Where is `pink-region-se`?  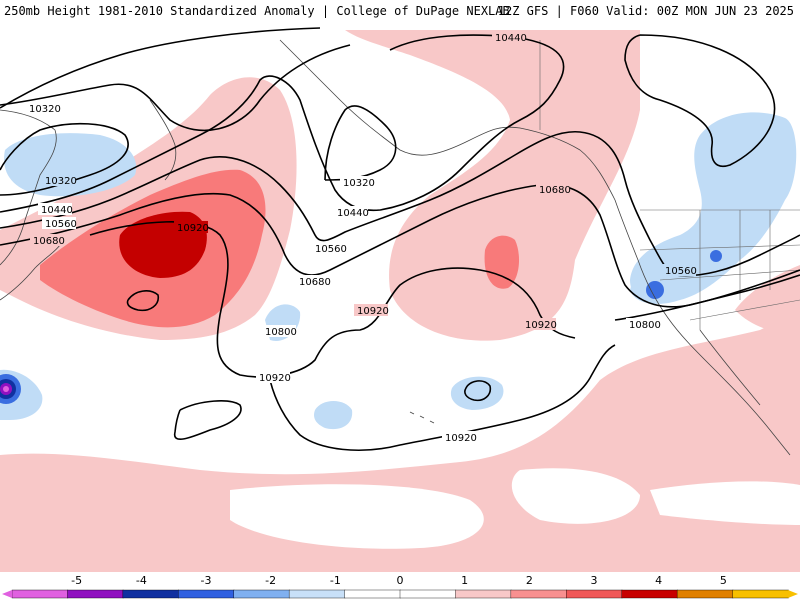 pink-region-se is located at coordinates (767, 298).